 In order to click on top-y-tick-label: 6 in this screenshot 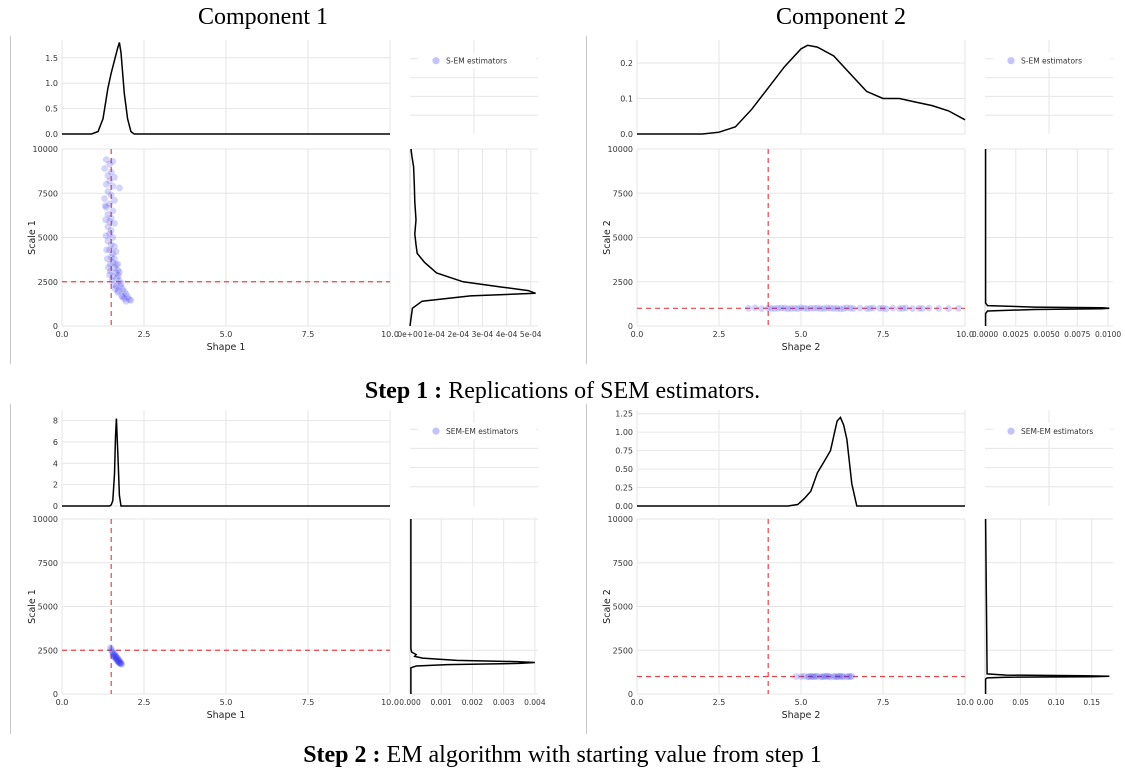, I will do `click(55, 442)`.